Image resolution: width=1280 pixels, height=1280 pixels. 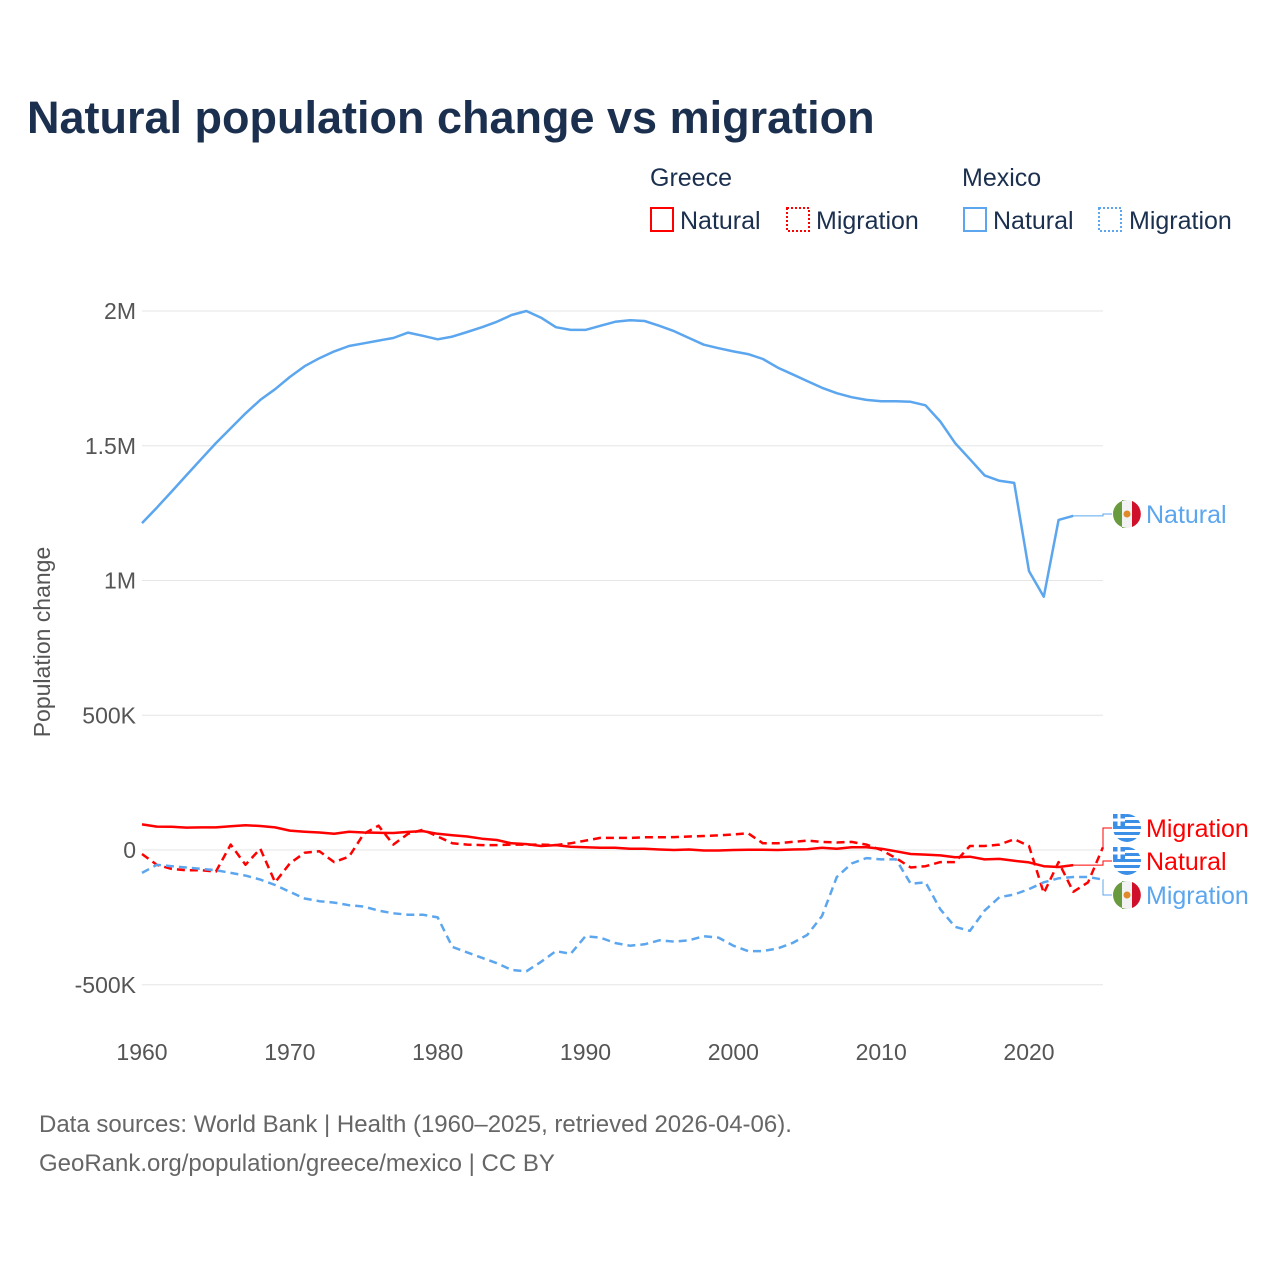 What do you see at coordinates (1028, 1052) in the screenshot?
I see `x-tick-label: 2020` at bounding box center [1028, 1052].